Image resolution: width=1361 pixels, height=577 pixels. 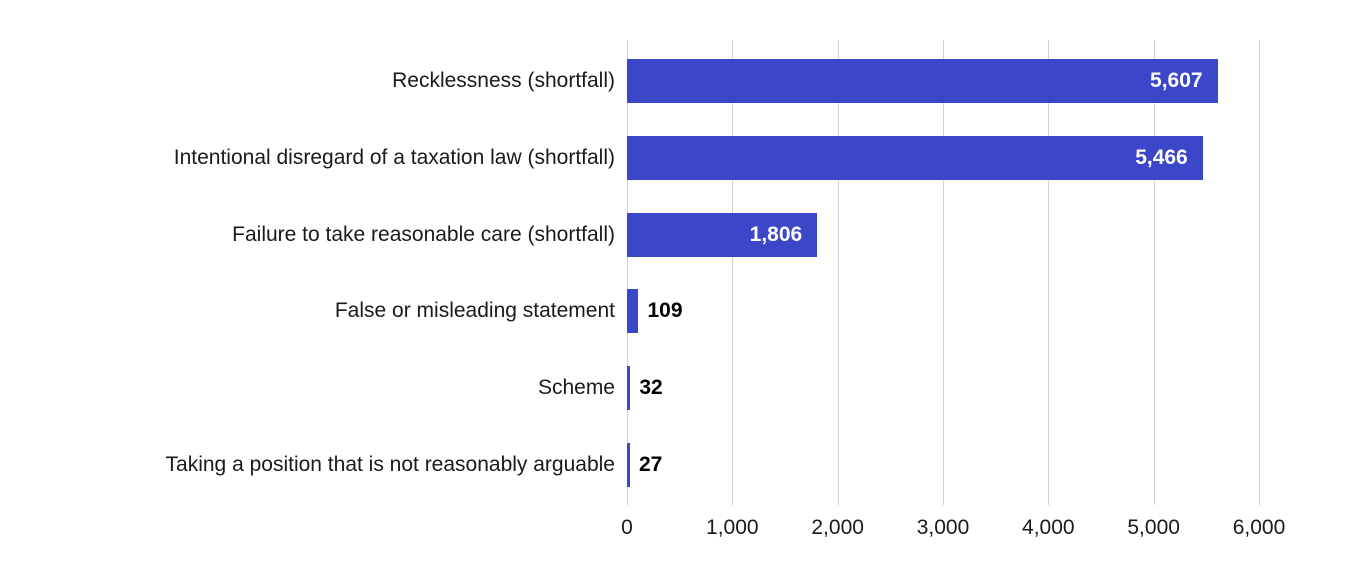 I want to click on x-tick-label: 4,000, so click(x=1048, y=527).